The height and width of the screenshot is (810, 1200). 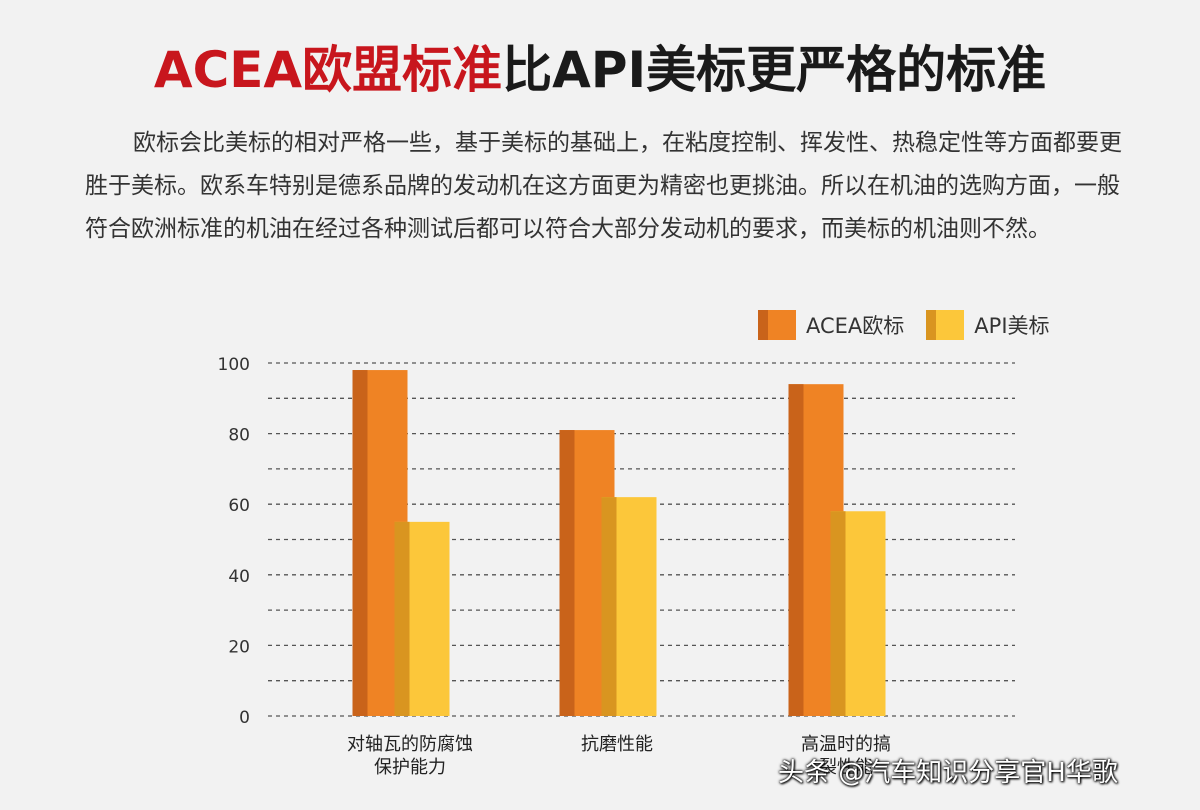 What do you see at coordinates (774, 70) in the screenshot?
I see `title-dark-part: 比API美标更严格的标准` at bounding box center [774, 70].